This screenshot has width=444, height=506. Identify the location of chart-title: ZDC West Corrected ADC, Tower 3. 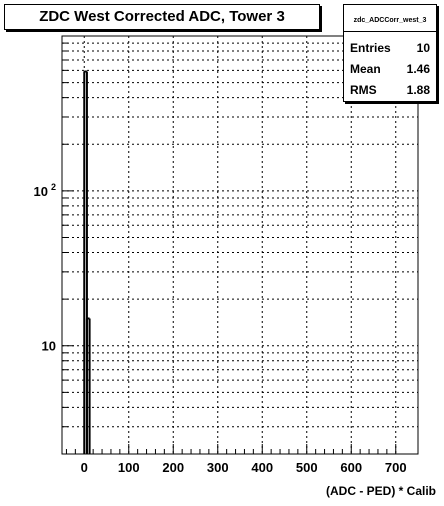
(162, 16).